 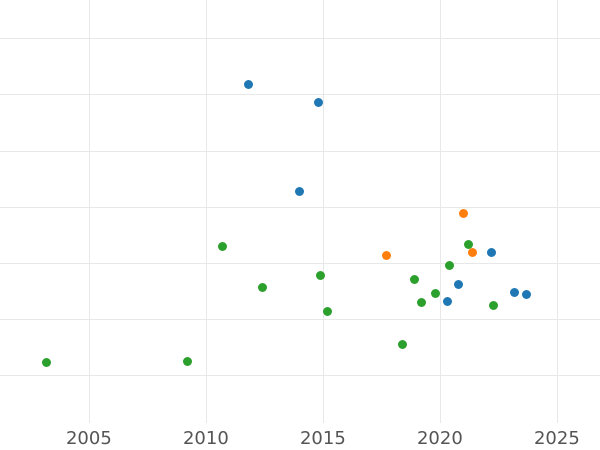 I want to click on x-tick-label: 2020, so click(x=439, y=438).